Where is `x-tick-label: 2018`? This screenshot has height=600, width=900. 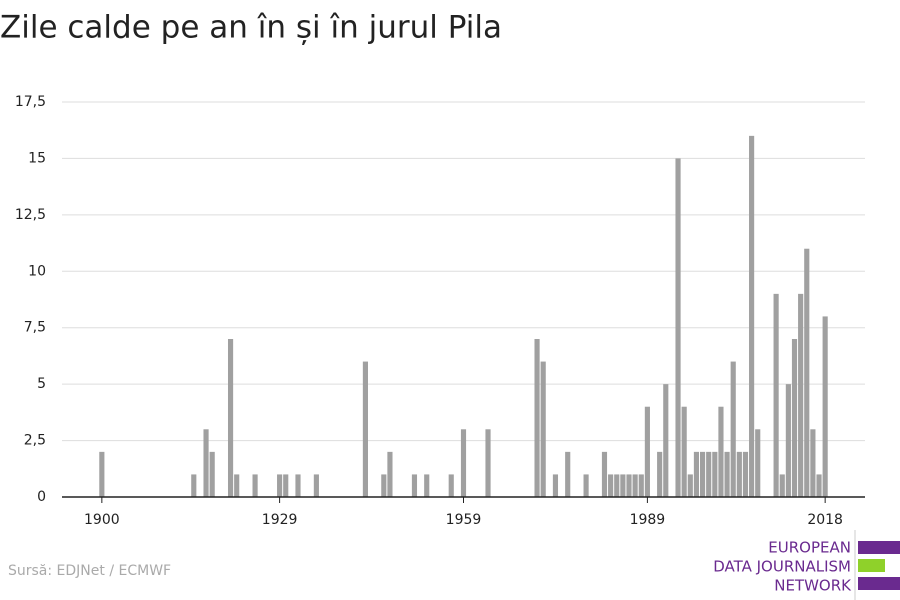
x-tick-label: 2018 is located at coordinates (825, 520).